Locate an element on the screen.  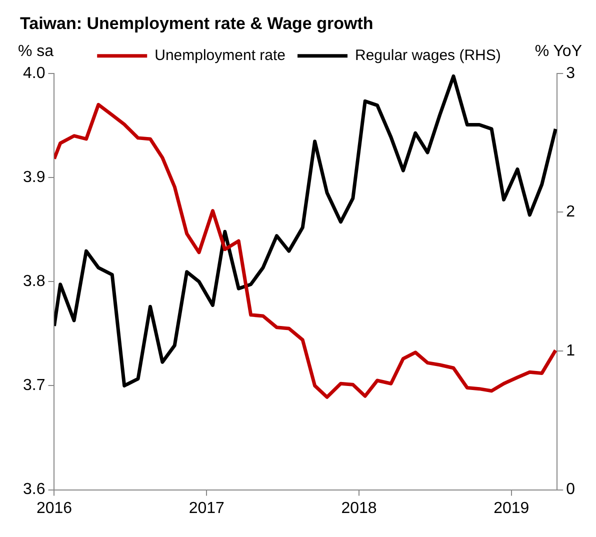
legend-label: Regular wages (RHS) is located at coordinates (428, 55).